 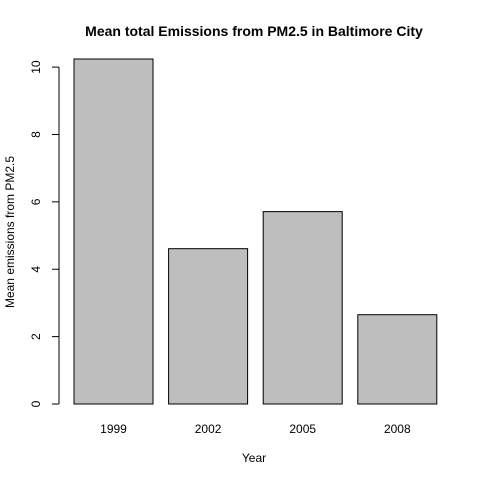 What do you see at coordinates (36, 134) in the screenshot?
I see `y-tick-label-8: 8` at bounding box center [36, 134].